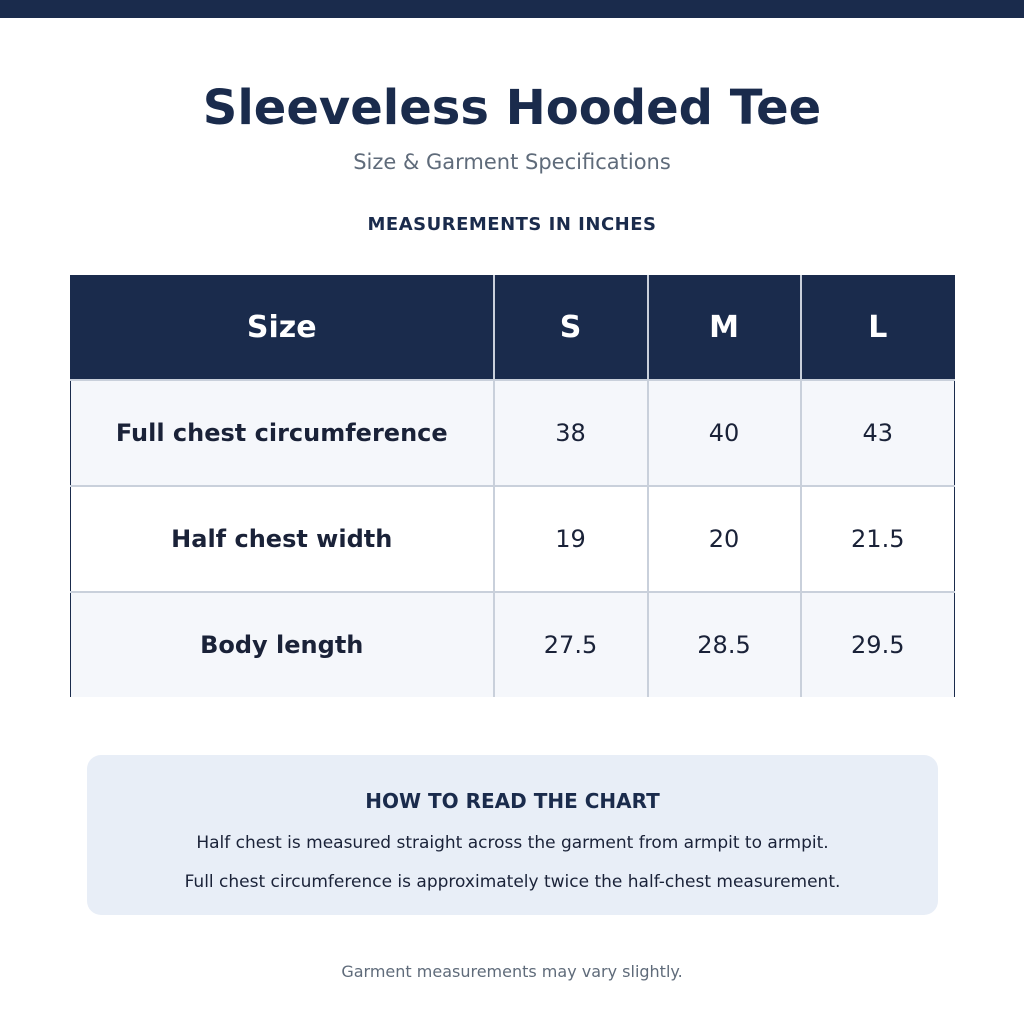  I want to click on cell: 27.5, so click(570, 644).